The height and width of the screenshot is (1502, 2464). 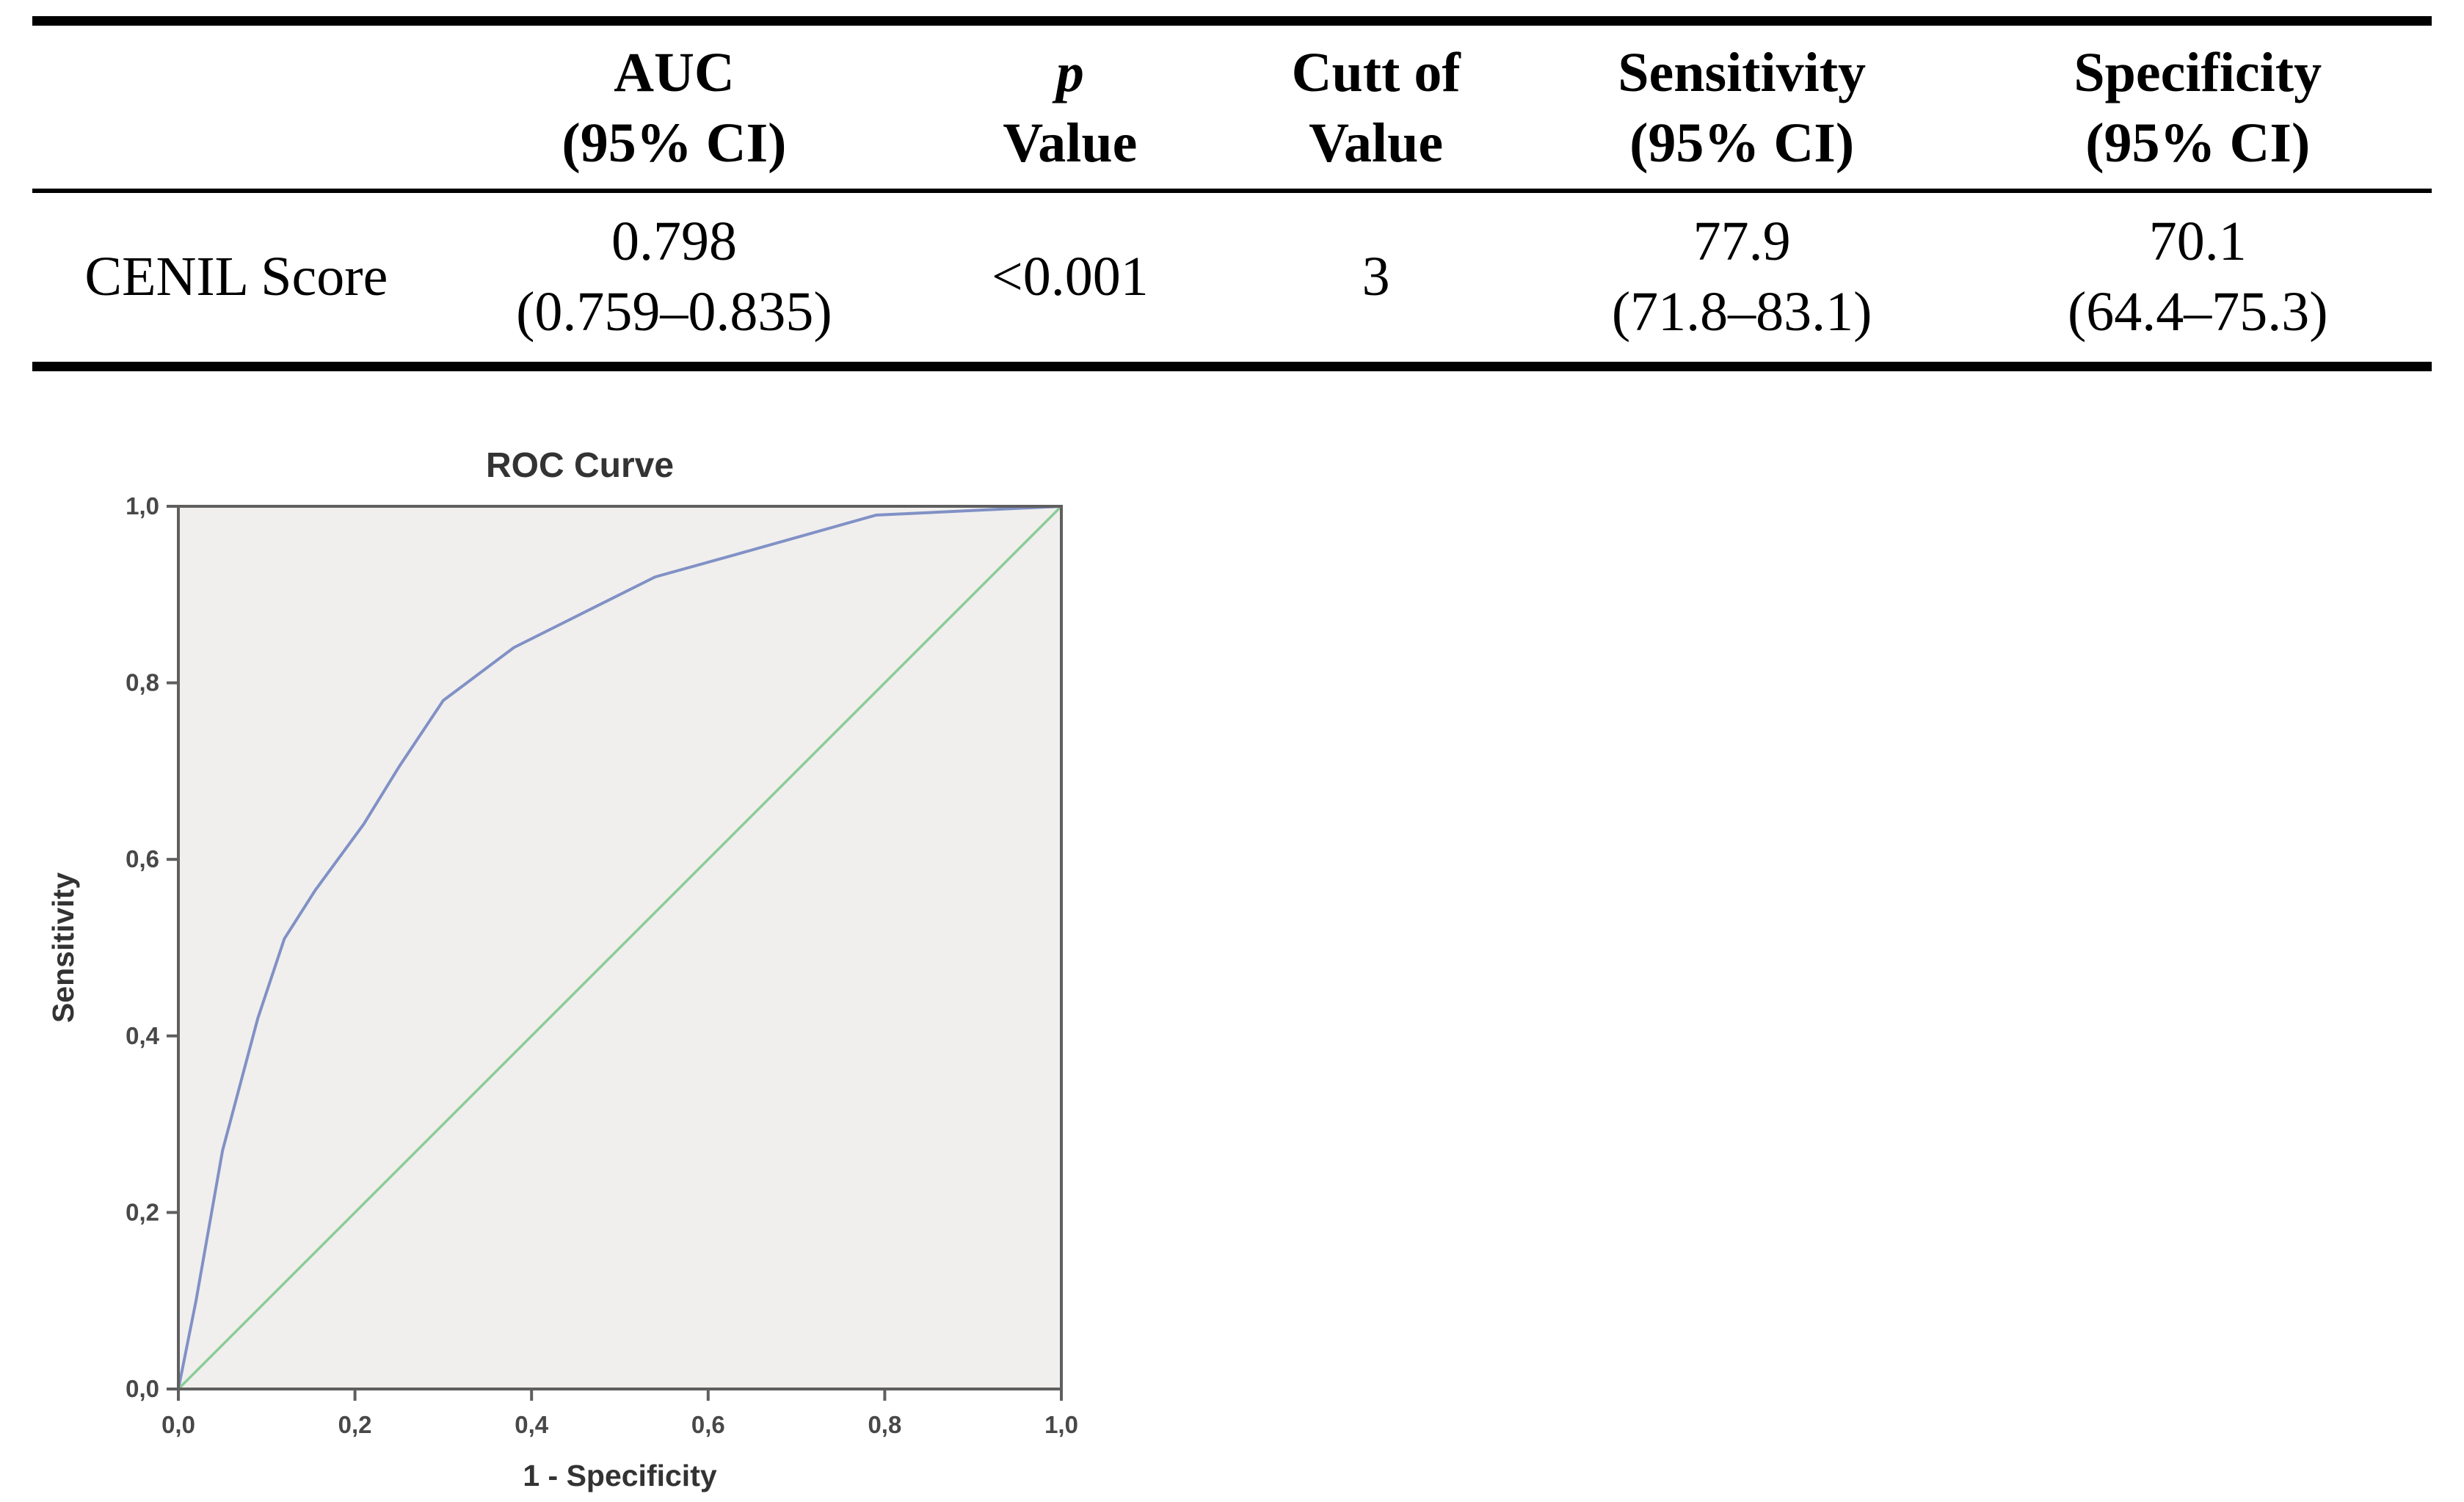 What do you see at coordinates (1742, 277) in the screenshot?
I see `cell-sensitivity: 77.9 (71.8–83.1)` at bounding box center [1742, 277].